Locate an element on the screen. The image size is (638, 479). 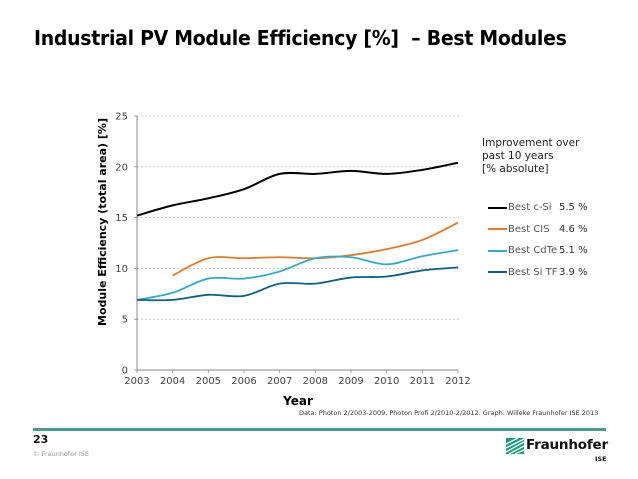
series-line-best-cdte is located at coordinates (297, 275).